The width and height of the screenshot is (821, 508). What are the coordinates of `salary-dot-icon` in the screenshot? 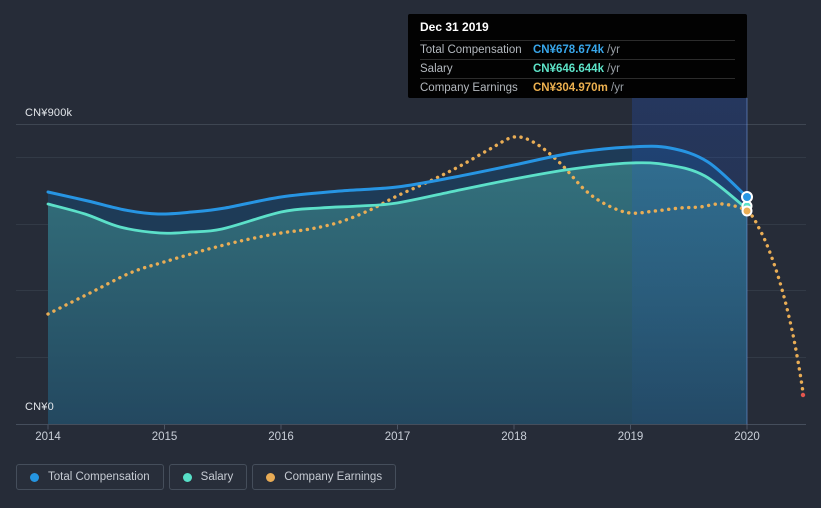 It's located at (187, 477).